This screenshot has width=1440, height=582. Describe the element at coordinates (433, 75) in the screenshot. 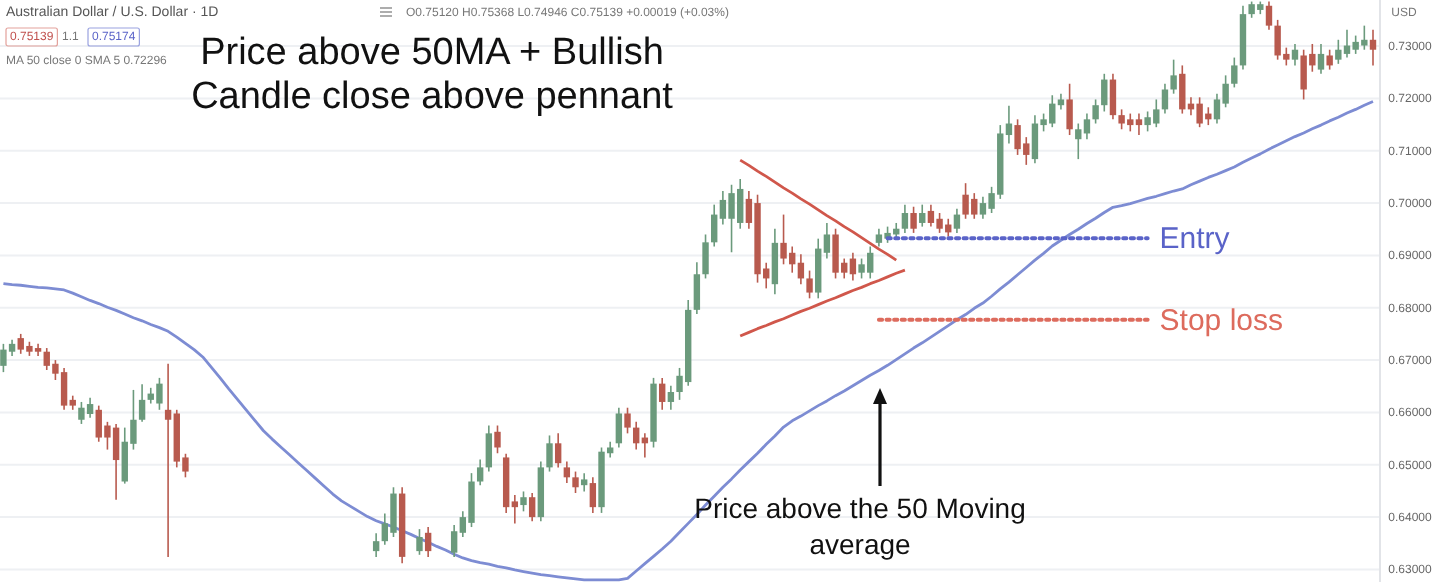

I see `text: Price above 50MA + Bullish Candle close above pennant` at that location.